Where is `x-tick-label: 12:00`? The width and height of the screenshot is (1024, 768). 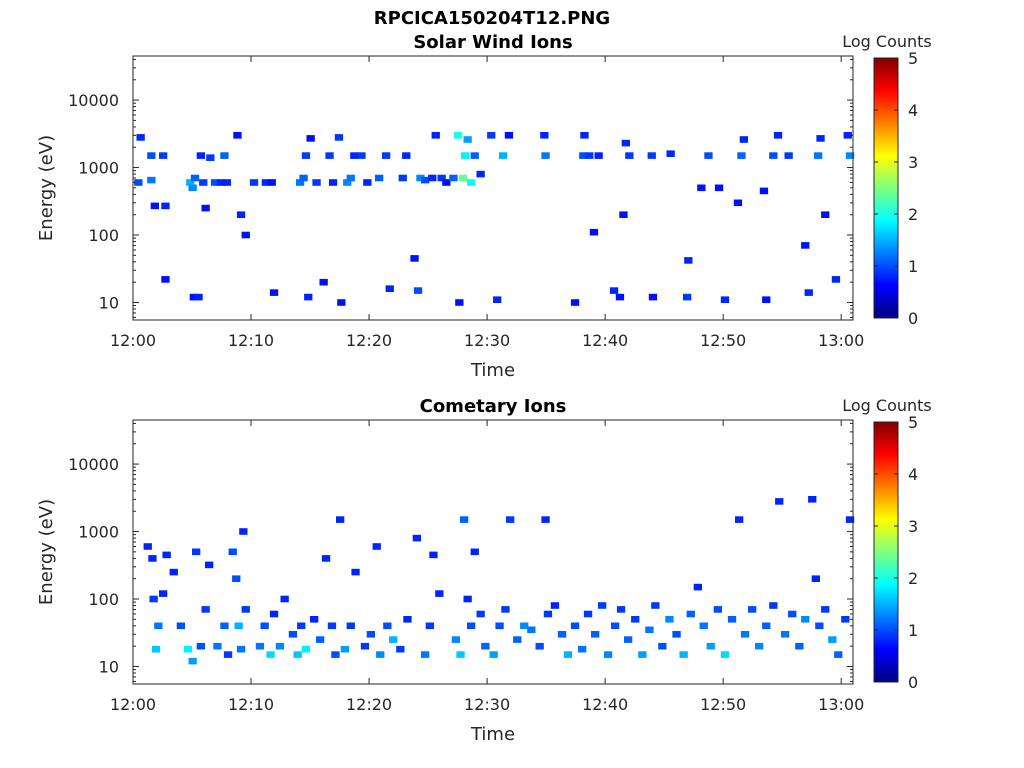 x-tick-label: 12:00 is located at coordinates (133, 704).